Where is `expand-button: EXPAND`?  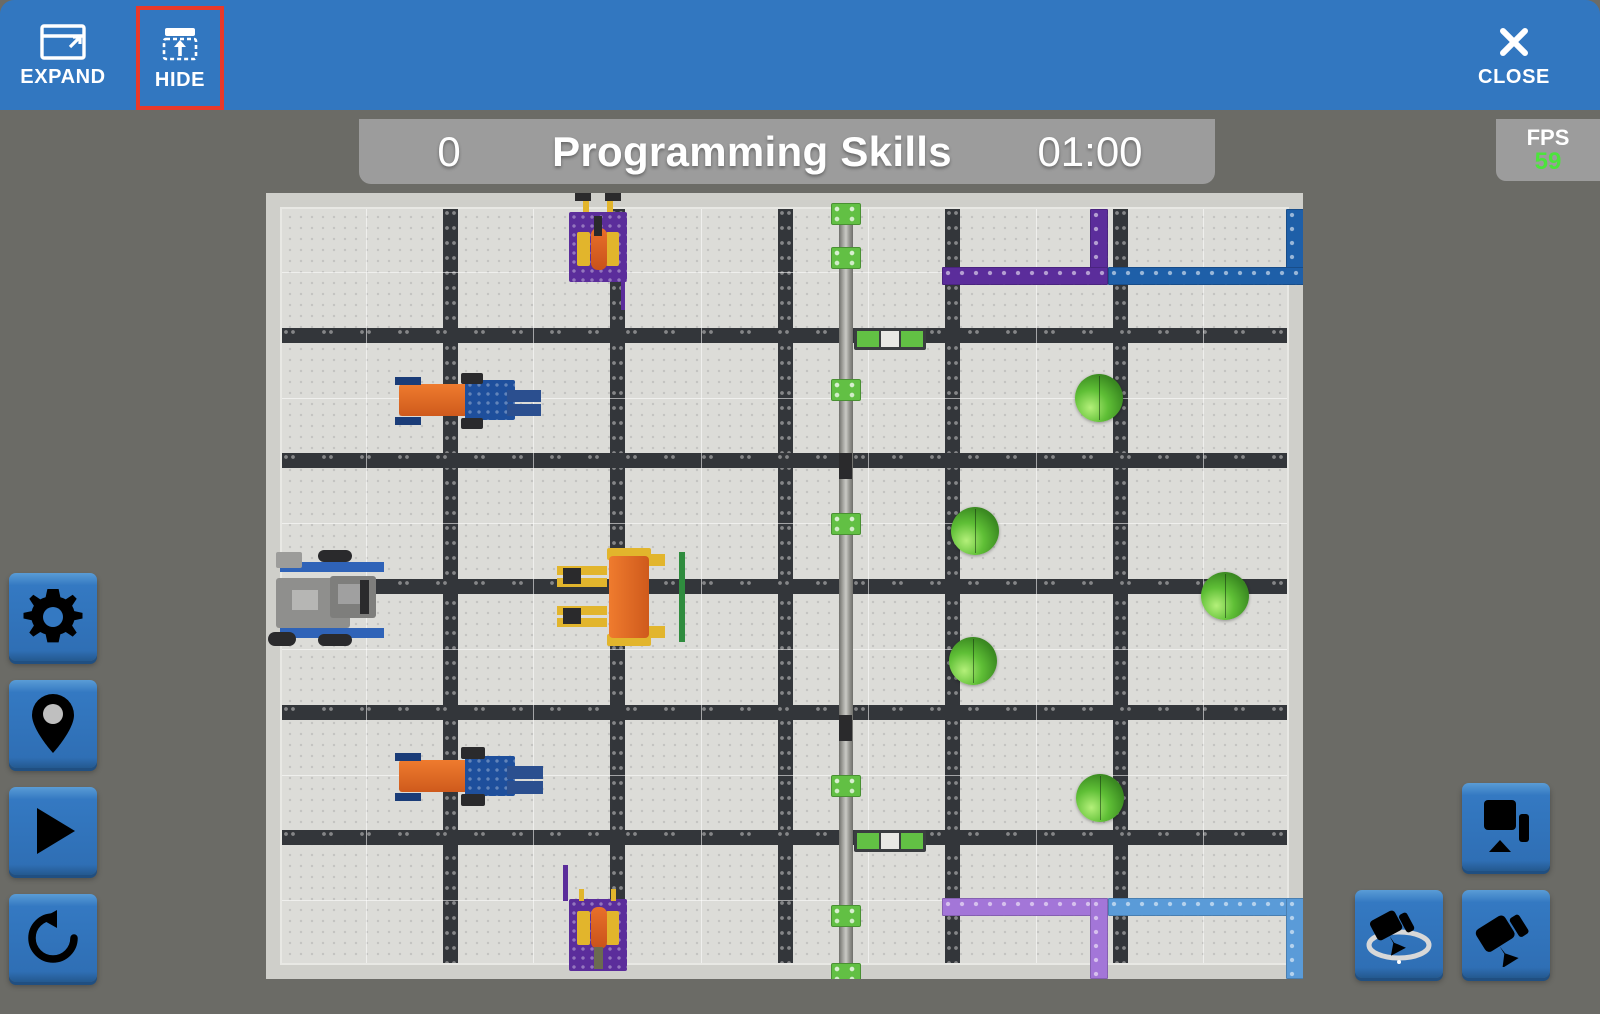 expand-button: EXPAND is located at coordinates (63, 55).